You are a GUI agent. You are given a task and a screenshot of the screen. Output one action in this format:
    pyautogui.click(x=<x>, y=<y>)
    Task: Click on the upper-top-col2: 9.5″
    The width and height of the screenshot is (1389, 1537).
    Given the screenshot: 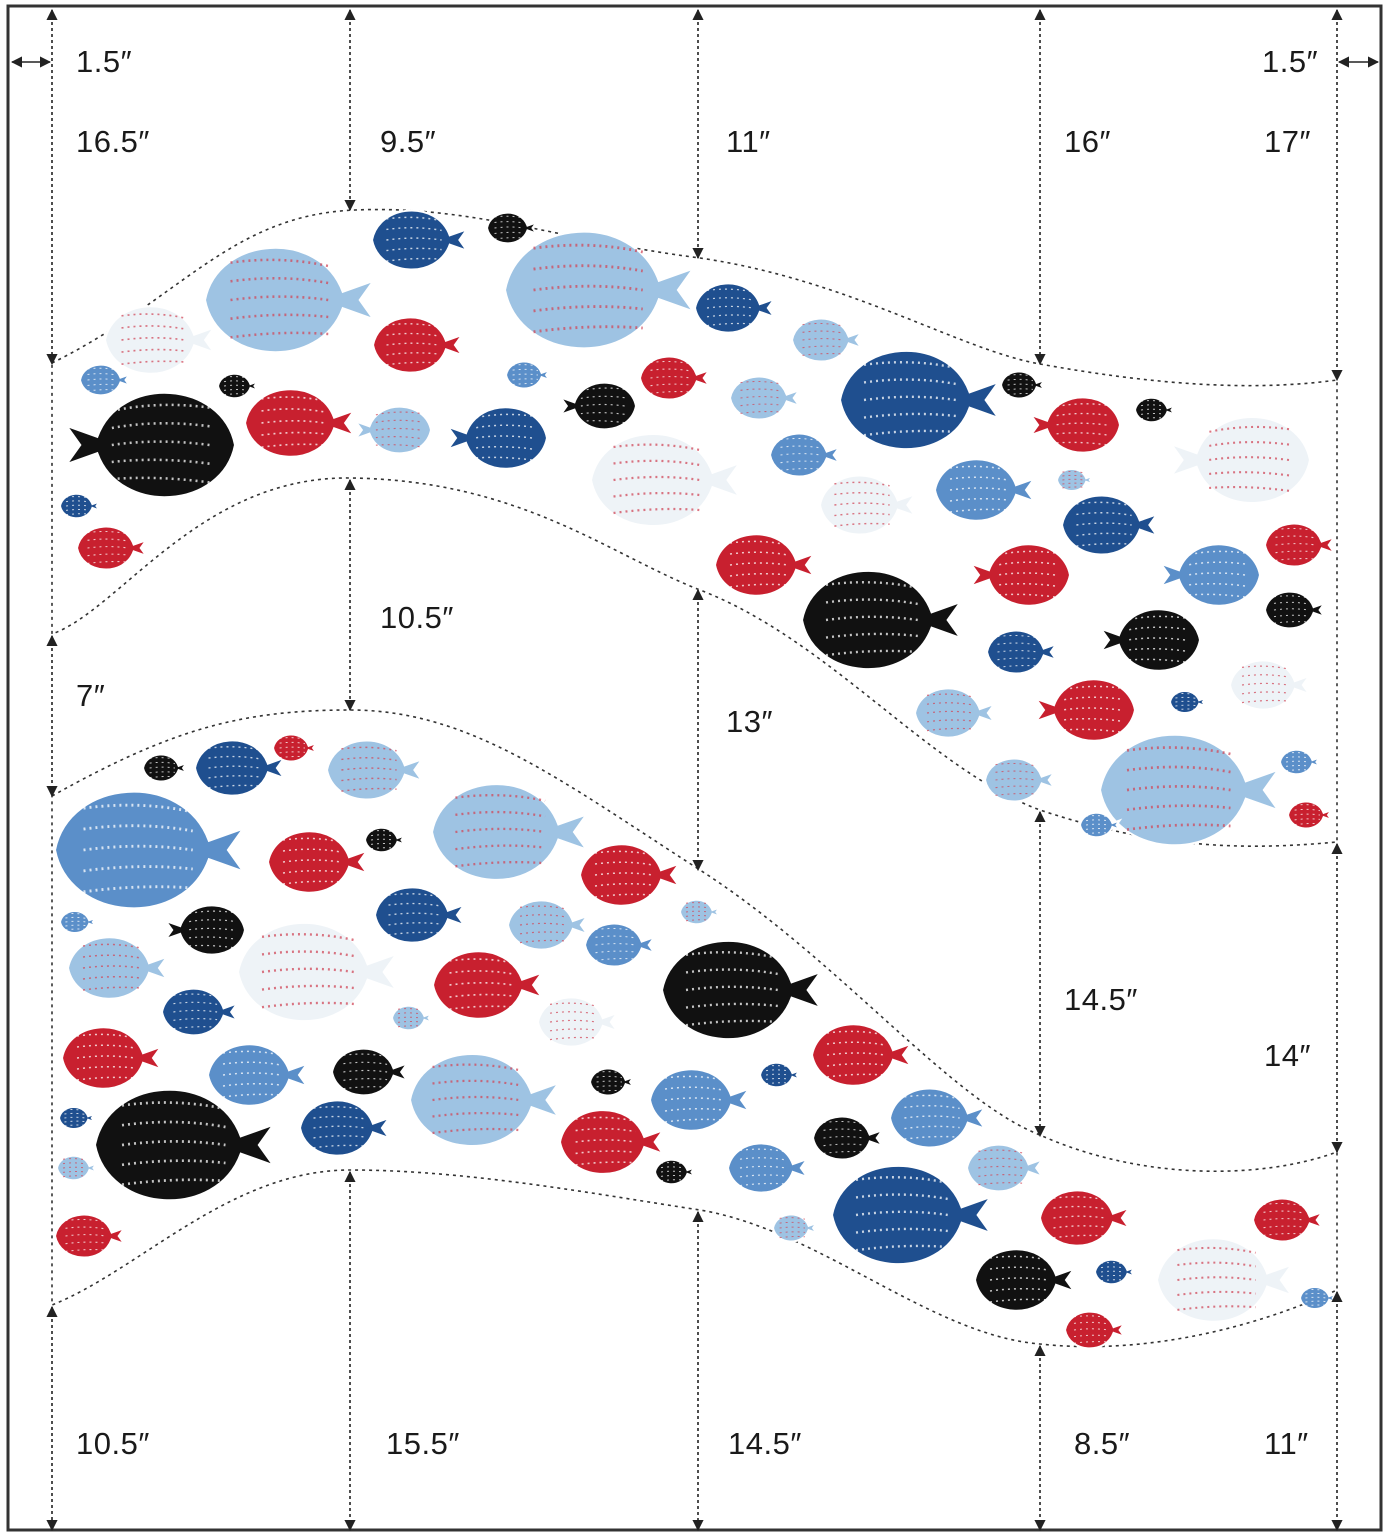 What is the action you would take?
    pyautogui.click(x=408, y=141)
    